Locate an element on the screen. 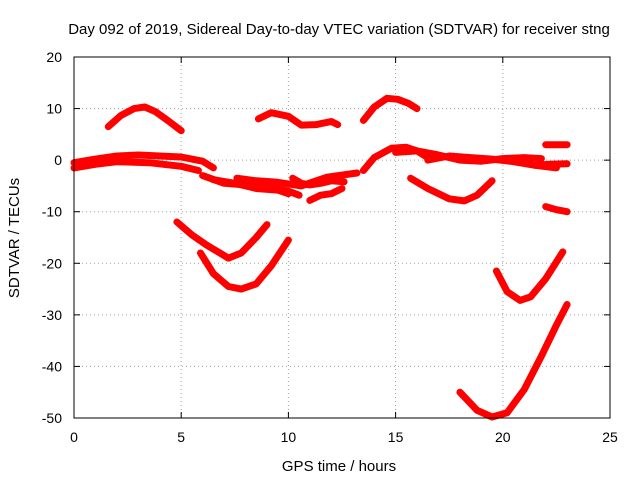 The height and width of the screenshot is (480, 640). y-tick-label: -10 is located at coordinates (52, 212).